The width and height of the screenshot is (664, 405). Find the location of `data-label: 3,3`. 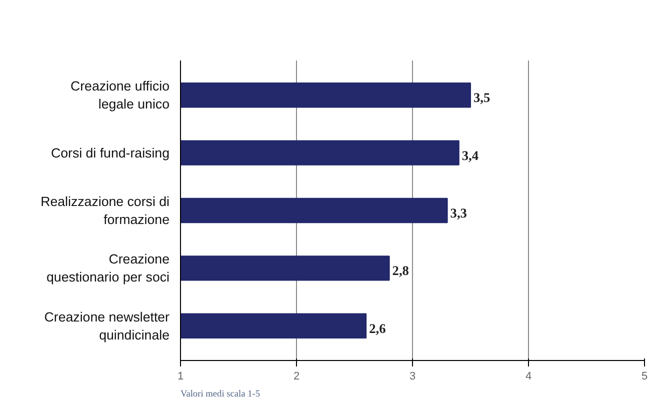

data-label: 3,3 is located at coordinates (459, 213).